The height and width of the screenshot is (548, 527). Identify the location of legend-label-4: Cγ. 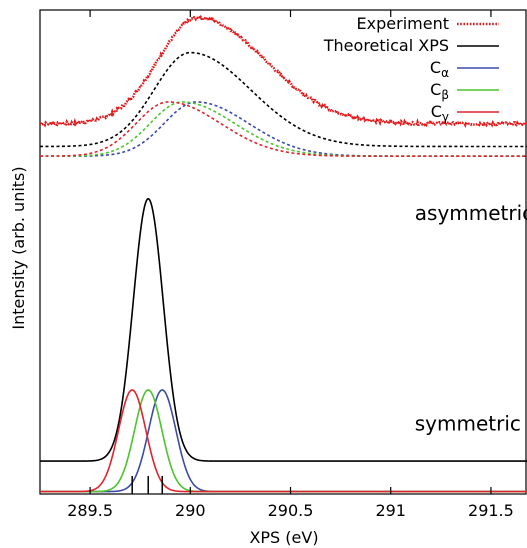
(440, 113).